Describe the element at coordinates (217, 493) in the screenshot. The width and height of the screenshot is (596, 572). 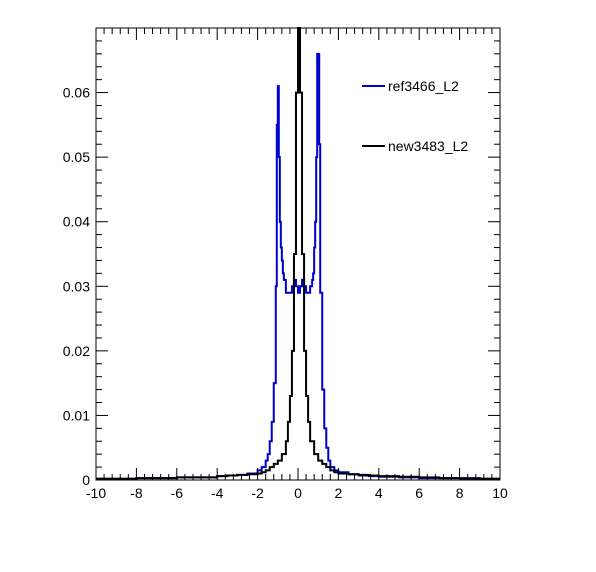
I see `x-tick-label: -4` at that location.